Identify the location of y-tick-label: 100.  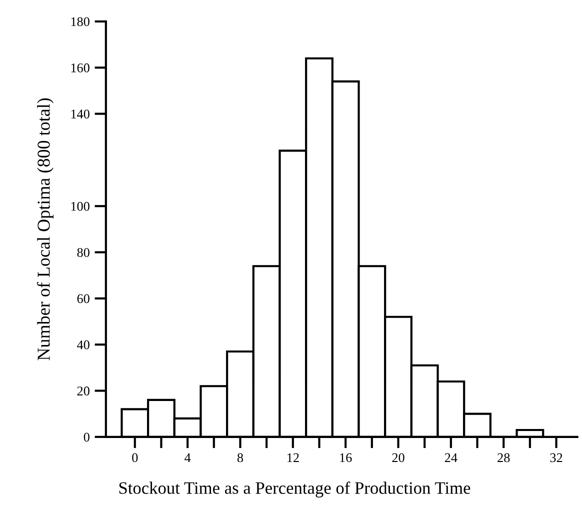
(80, 206).